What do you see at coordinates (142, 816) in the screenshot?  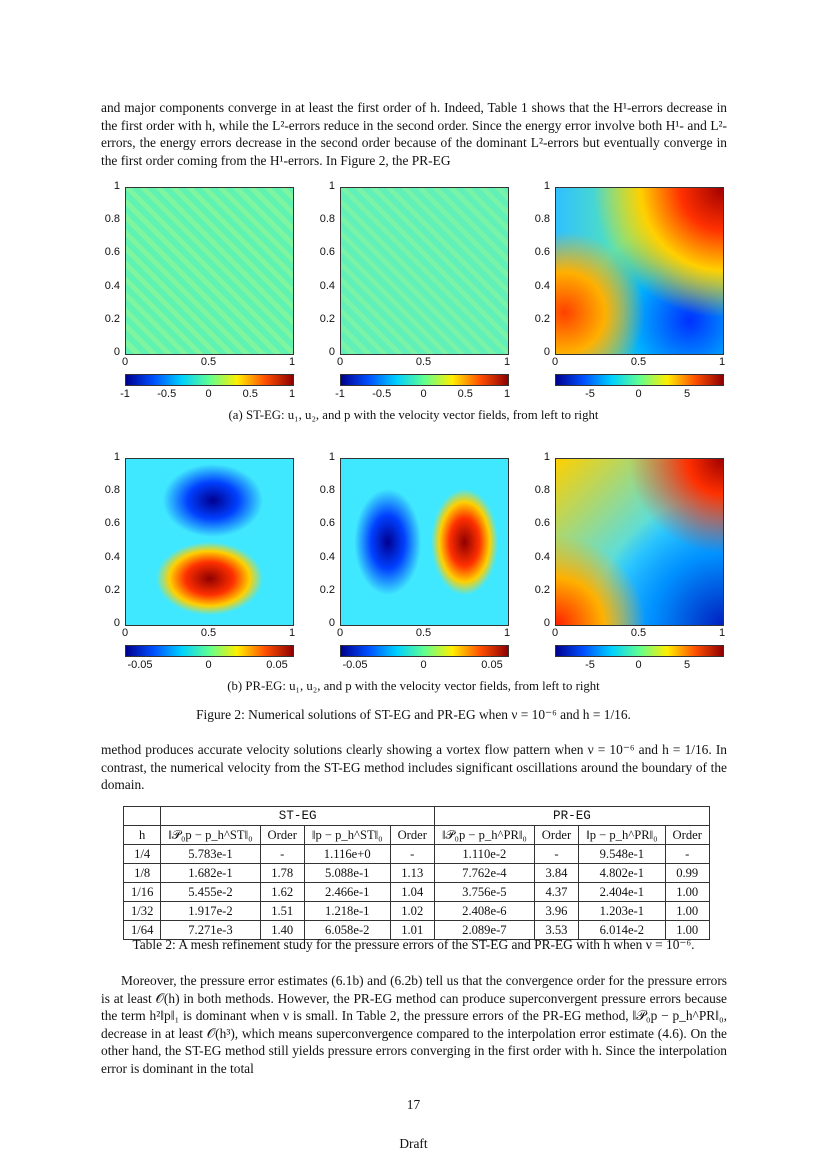 I see `table-cell` at bounding box center [142, 816].